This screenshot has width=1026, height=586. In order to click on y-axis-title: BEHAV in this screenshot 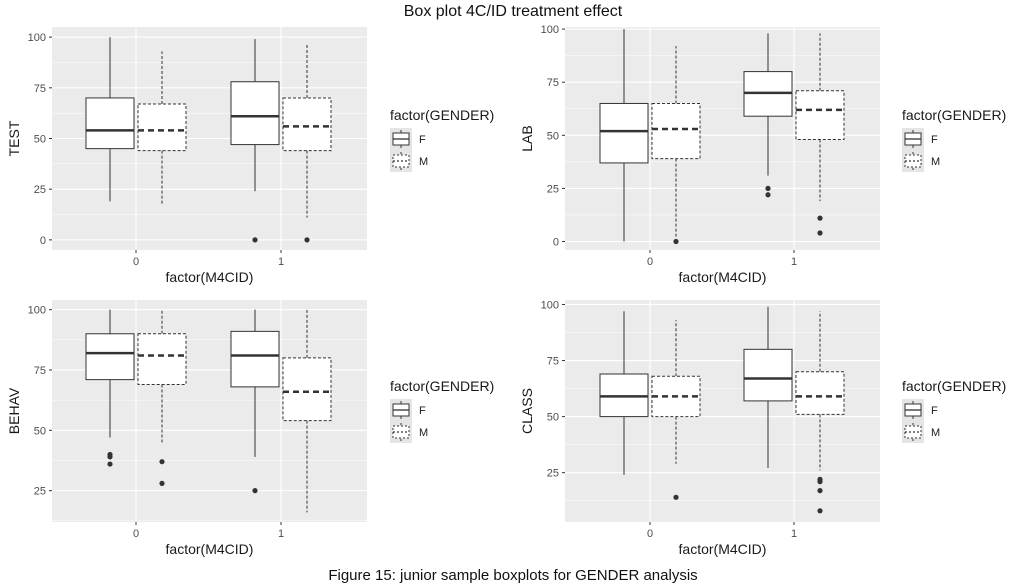, I will do `click(14, 410)`.